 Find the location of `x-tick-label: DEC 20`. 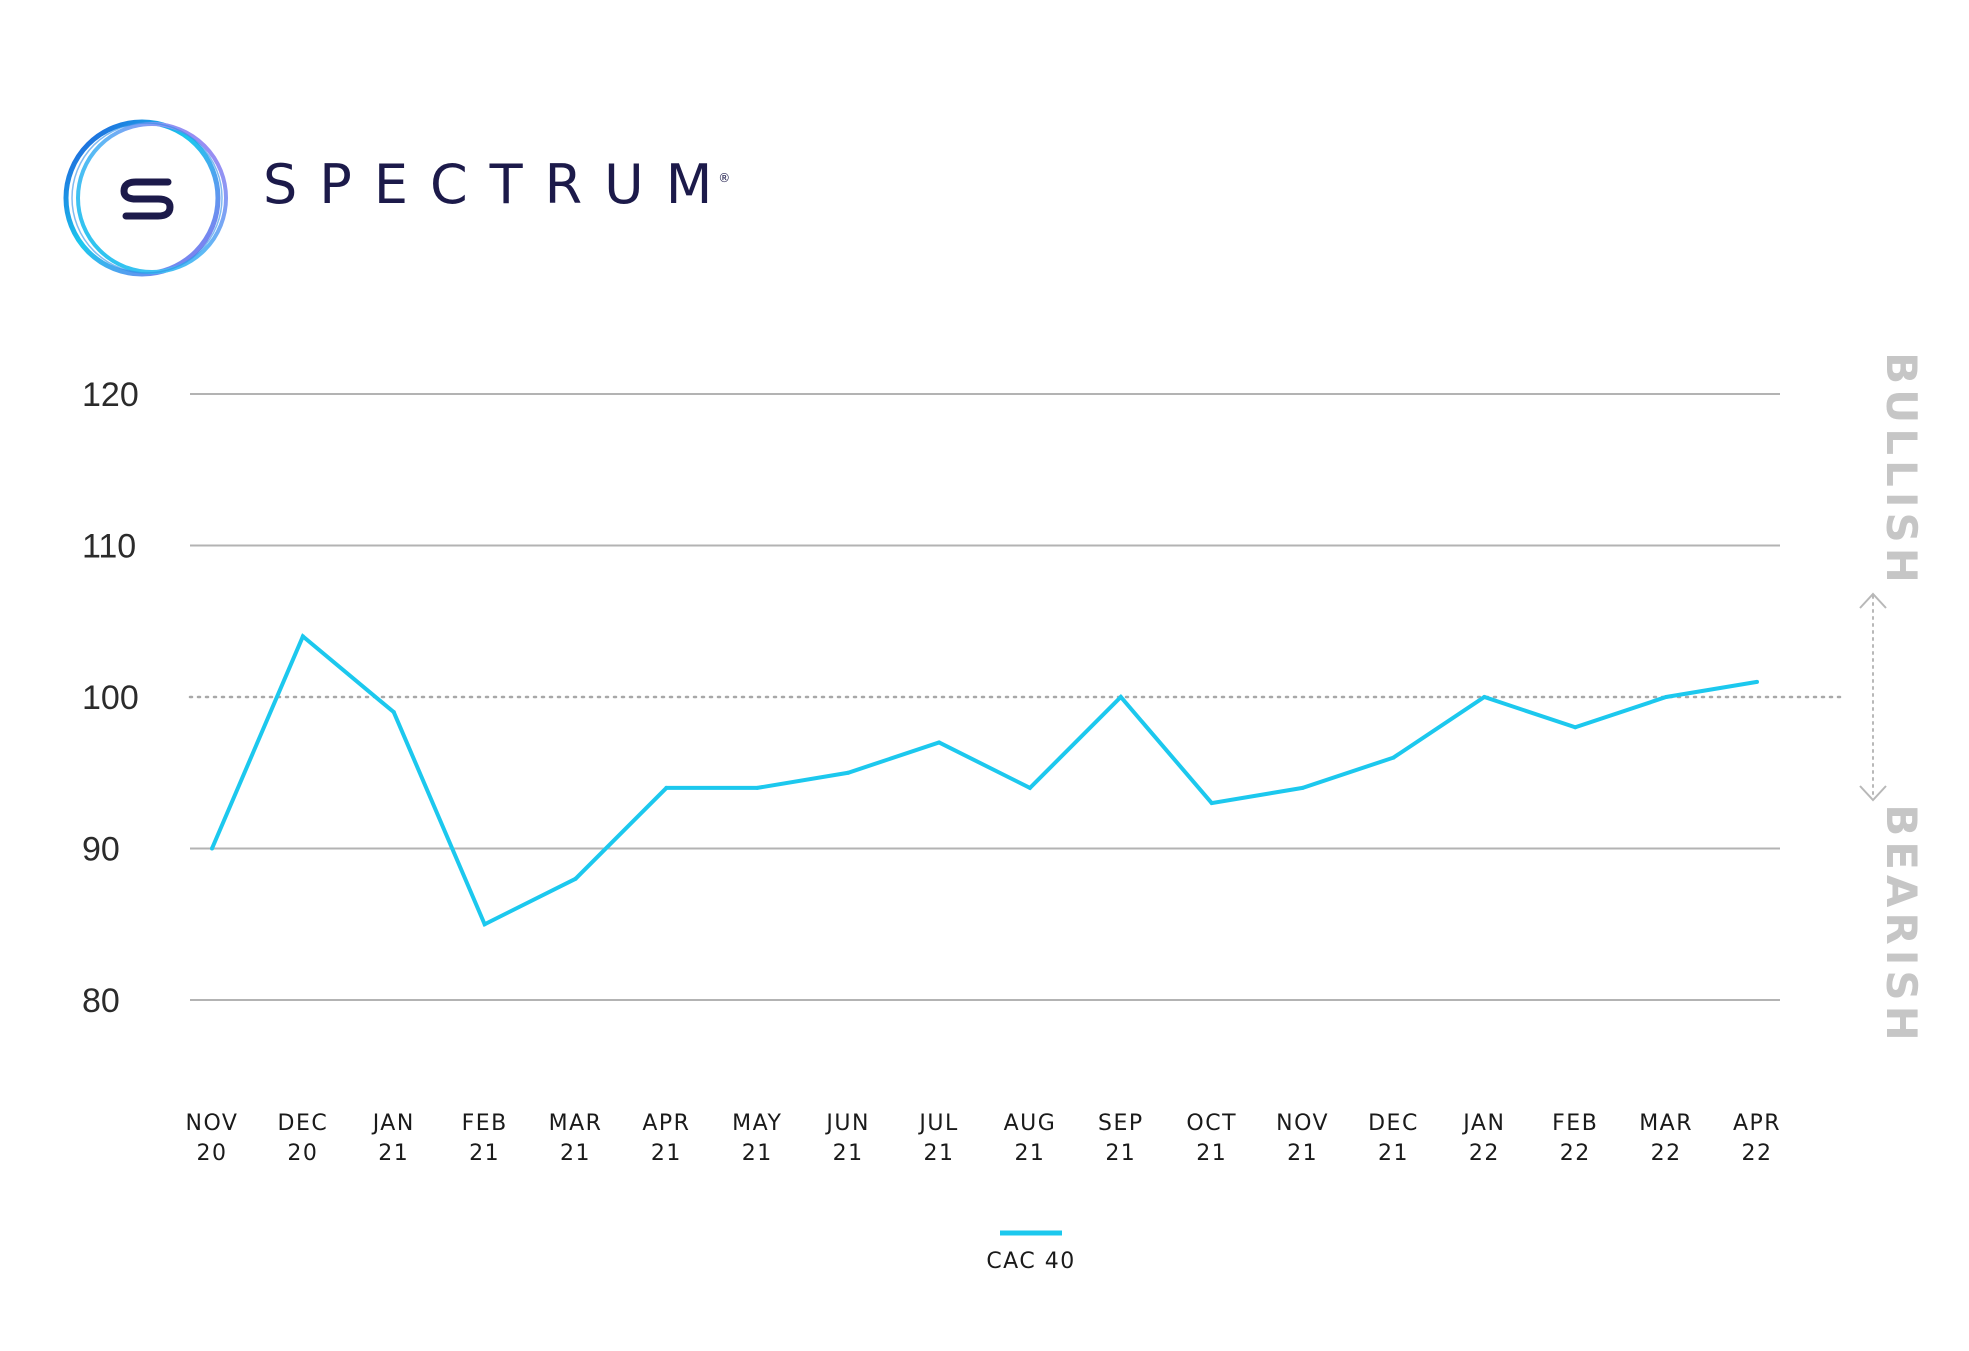

x-tick-label: DEC 20 is located at coordinates (303, 1138).